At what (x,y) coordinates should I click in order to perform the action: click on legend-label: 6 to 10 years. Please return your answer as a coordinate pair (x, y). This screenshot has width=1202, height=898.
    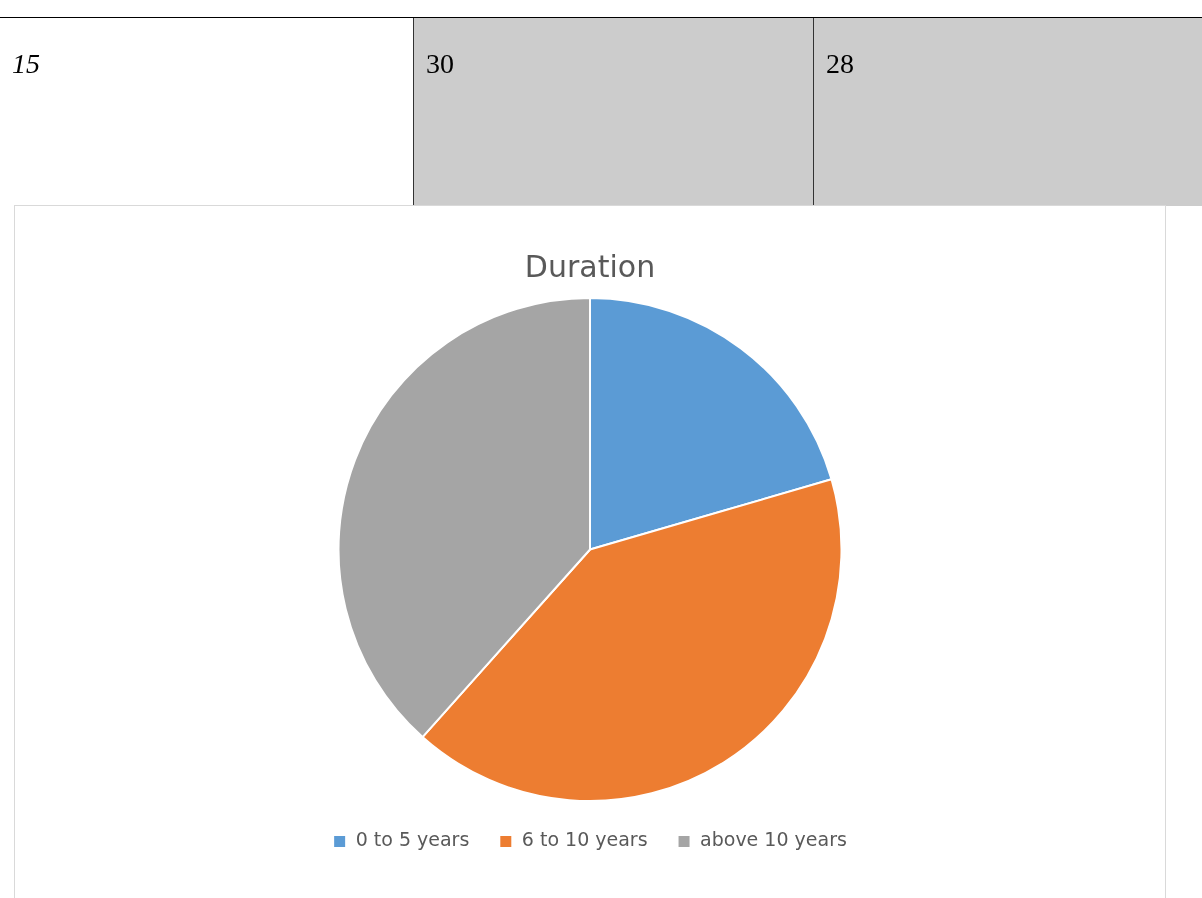
    Looking at the image, I should click on (584, 839).